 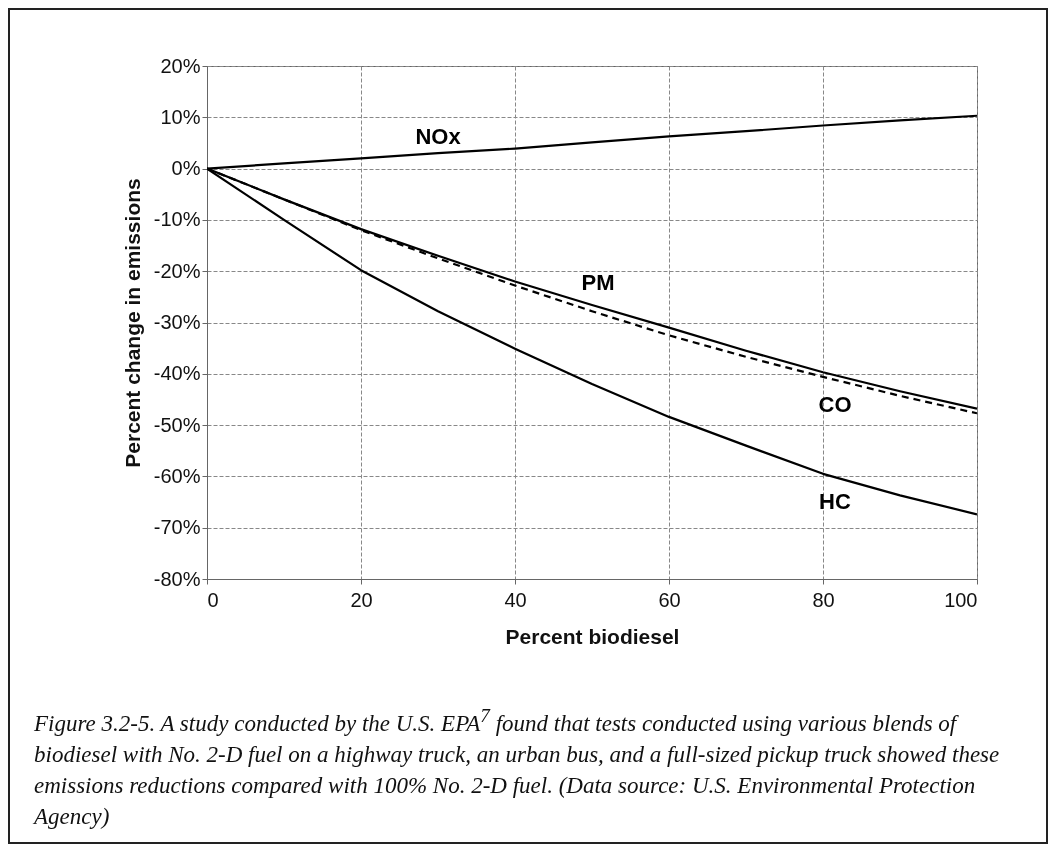 I want to click on y-tick-label: -50%, so click(x=177, y=424).